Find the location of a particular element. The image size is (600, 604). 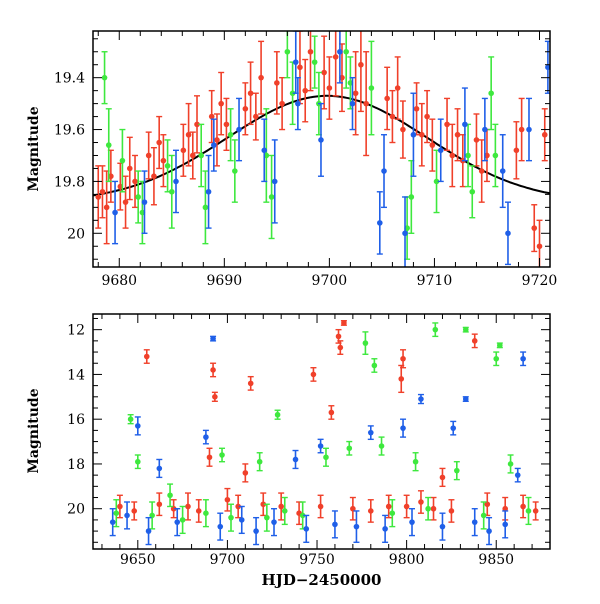

x-tick-label: 9720 is located at coordinates (540, 281).